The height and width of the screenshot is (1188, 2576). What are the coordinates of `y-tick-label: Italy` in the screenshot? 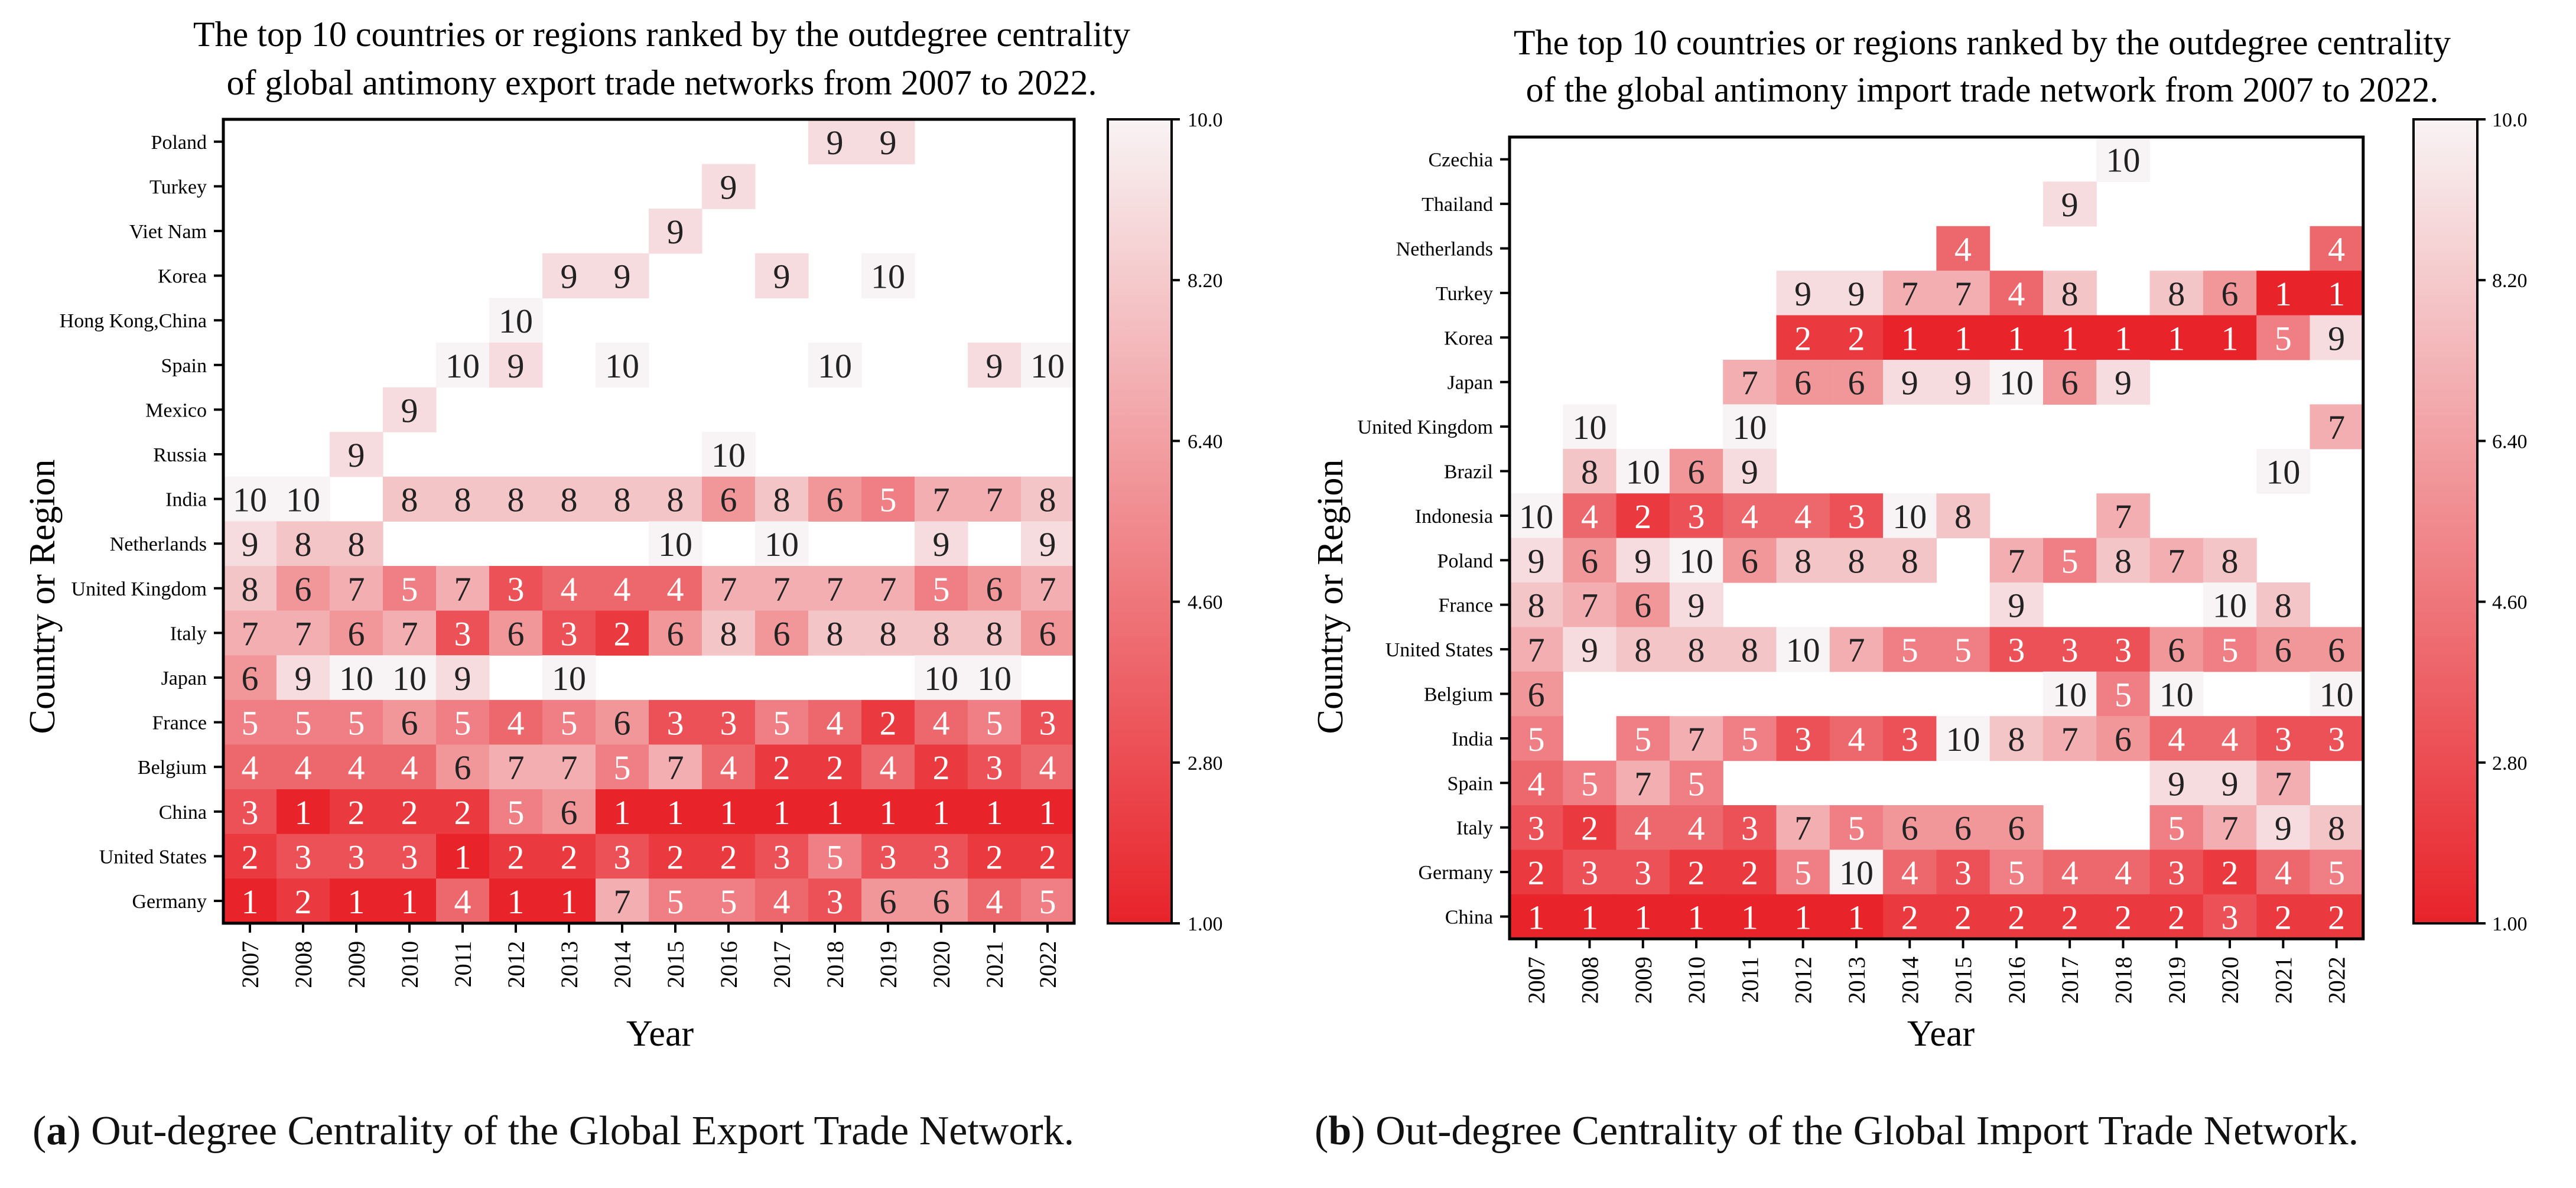 It's located at (1474, 829).